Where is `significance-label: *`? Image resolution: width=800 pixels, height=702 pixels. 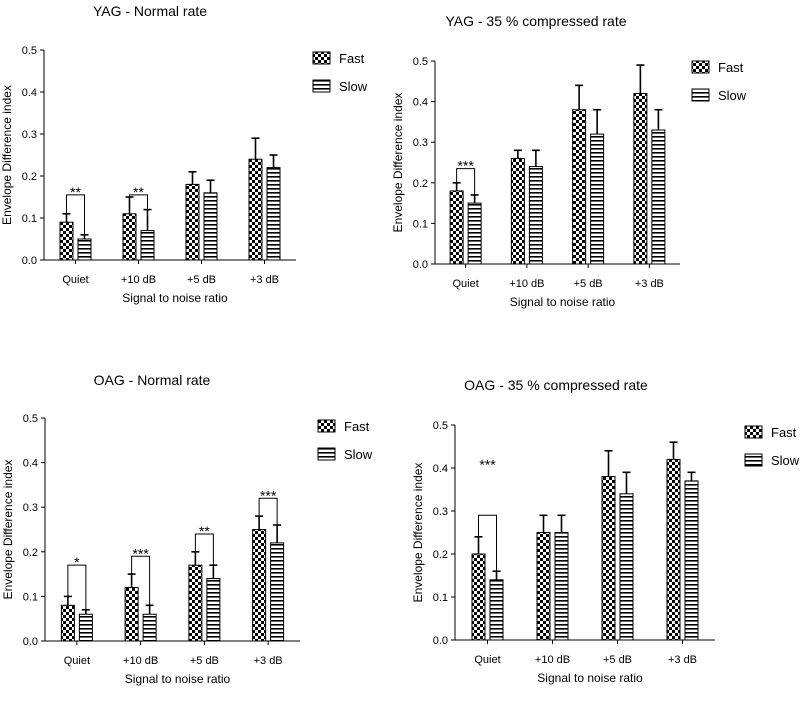 significance-label: * is located at coordinates (77, 562).